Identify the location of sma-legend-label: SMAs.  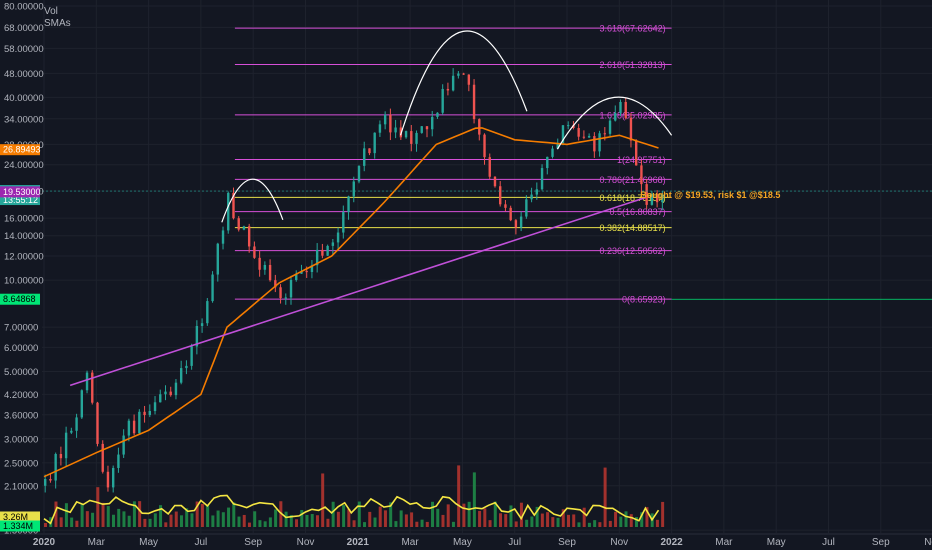
(57, 23).